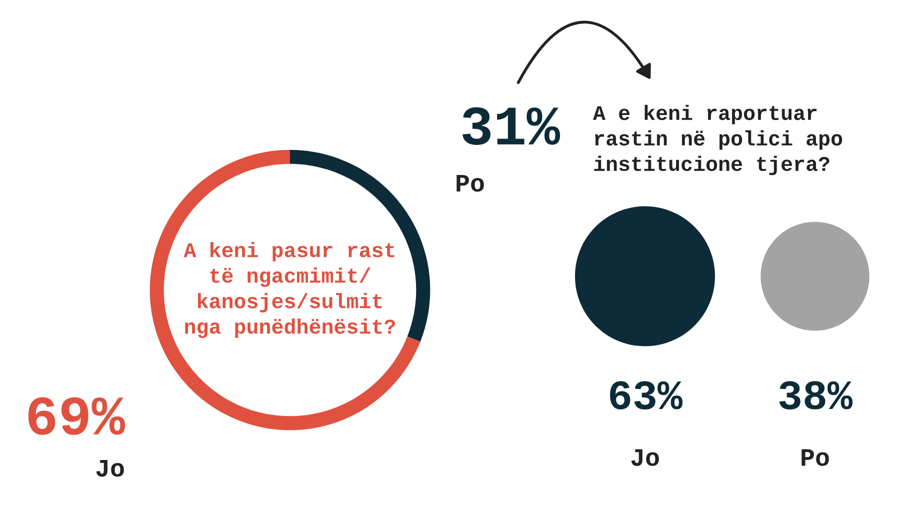 The image size is (900, 505). I want to click on slice-label: Po, so click(470, 183).